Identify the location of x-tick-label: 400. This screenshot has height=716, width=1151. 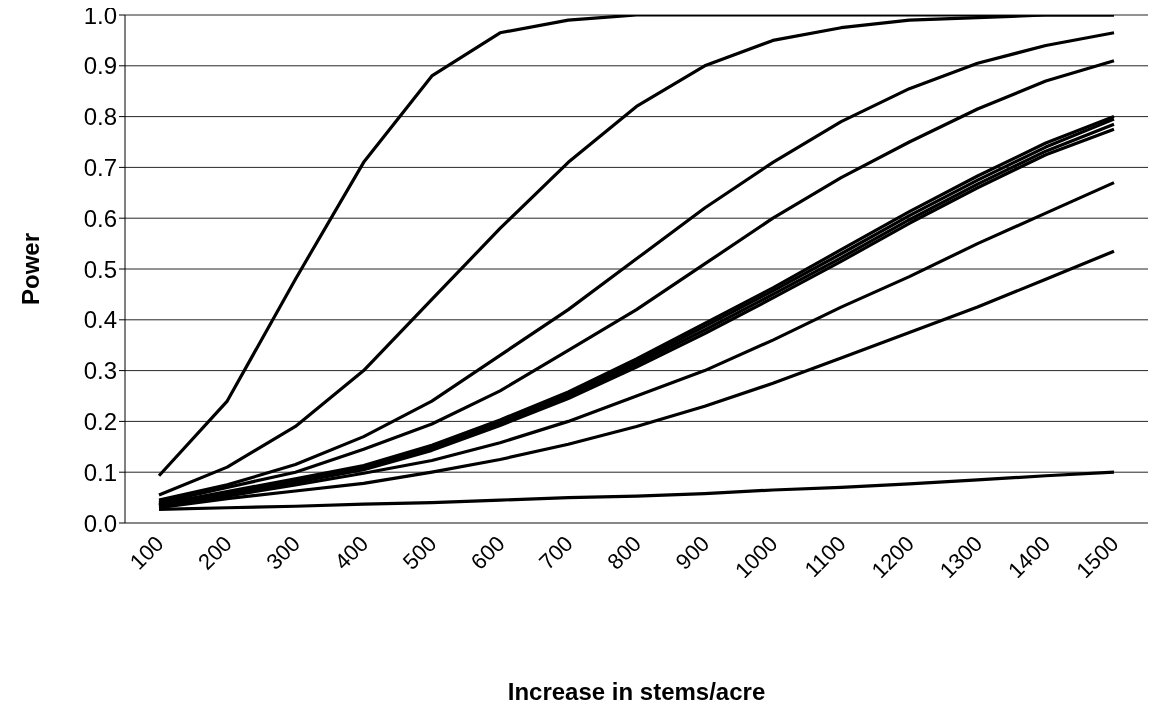
(351, 552).